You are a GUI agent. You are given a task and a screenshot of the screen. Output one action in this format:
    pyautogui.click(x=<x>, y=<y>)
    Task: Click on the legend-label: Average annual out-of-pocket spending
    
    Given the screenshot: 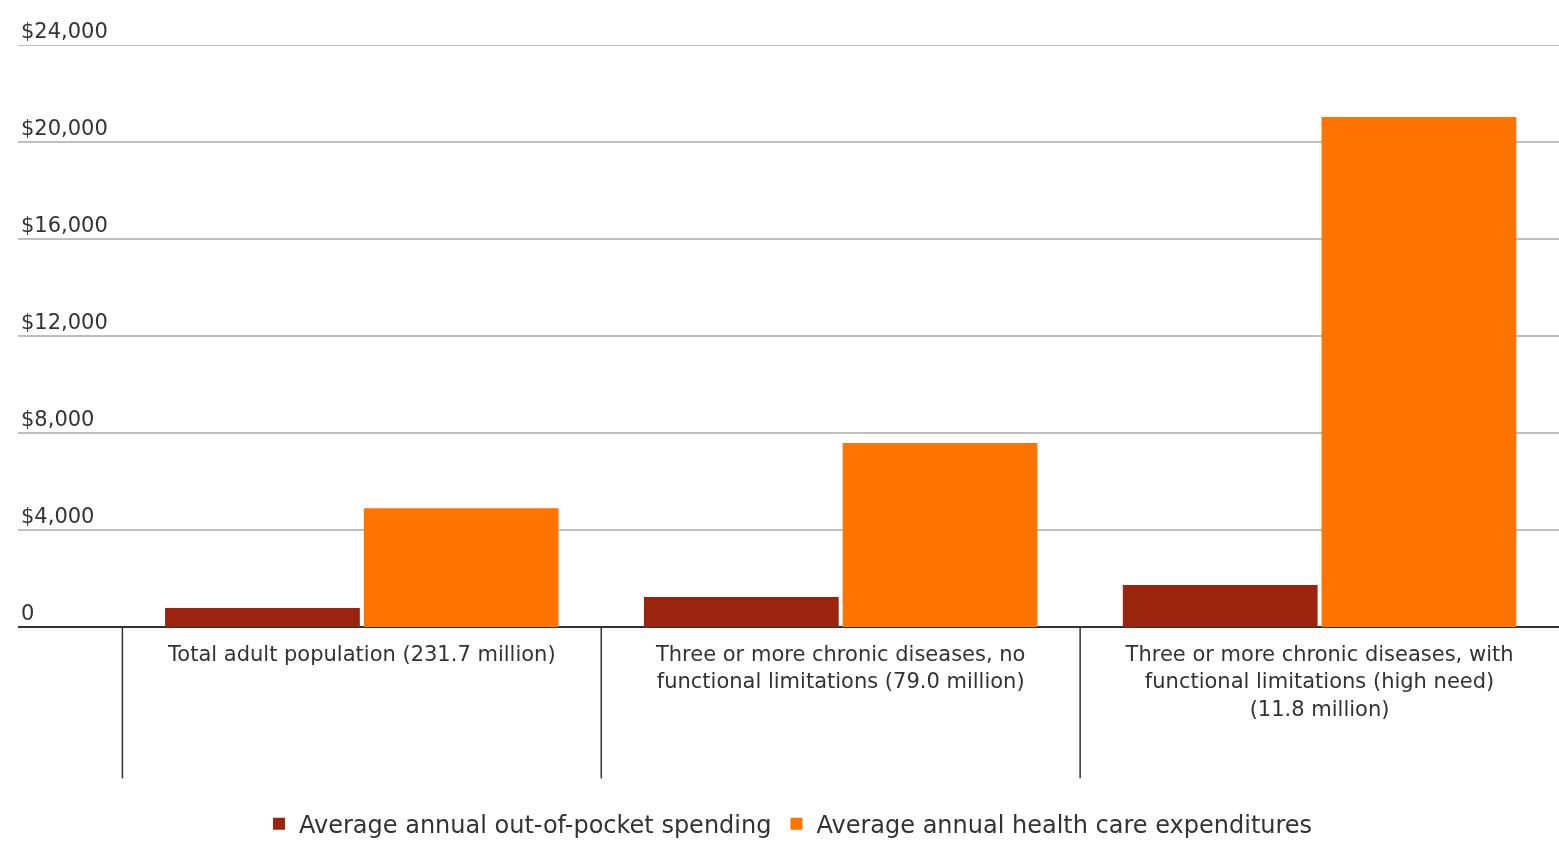 What is the action you would take?
    pyautogui.click(x=535, y=825)
    